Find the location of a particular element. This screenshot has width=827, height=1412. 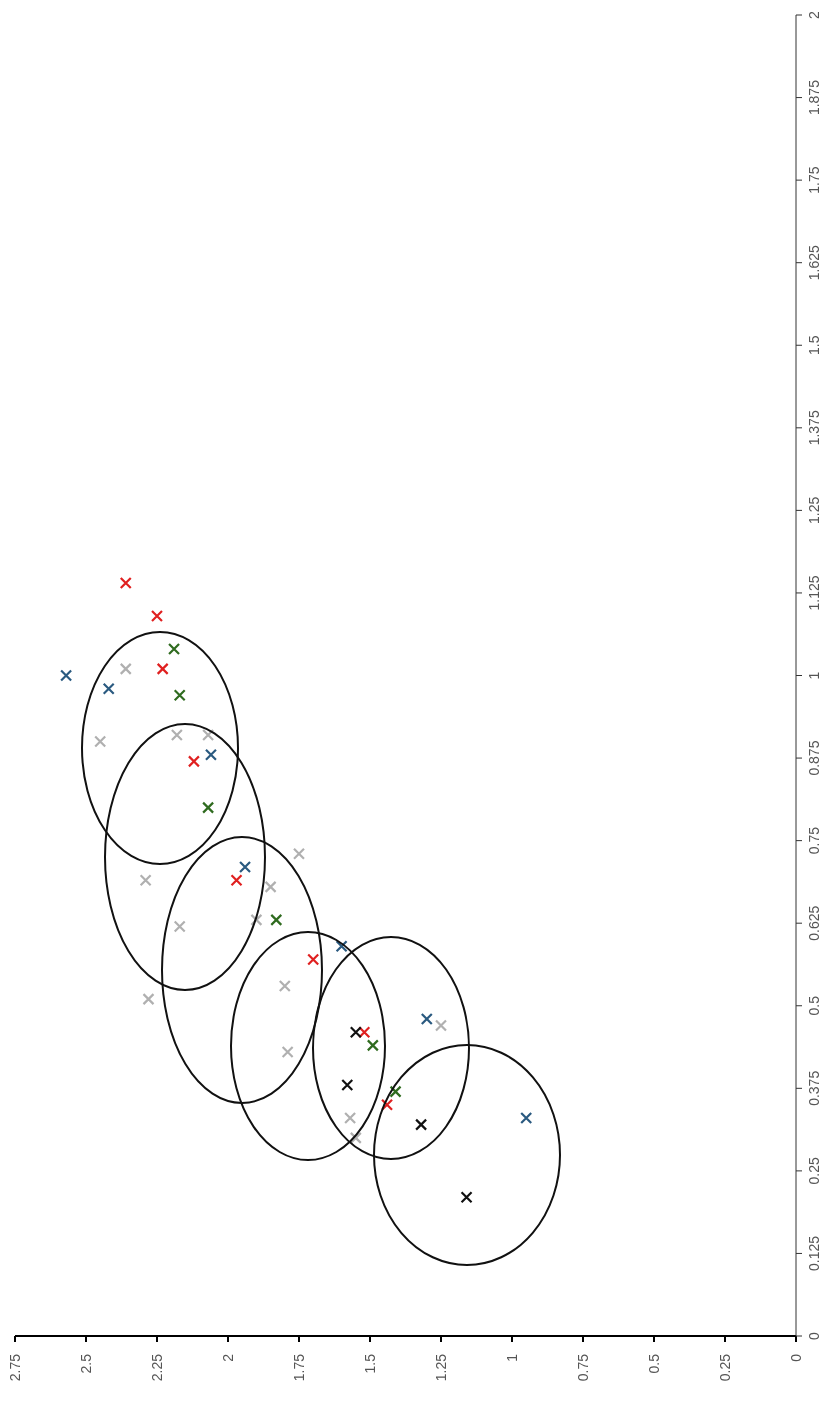

y-tick-label: 0.875 is located at coordinates (814, 758).